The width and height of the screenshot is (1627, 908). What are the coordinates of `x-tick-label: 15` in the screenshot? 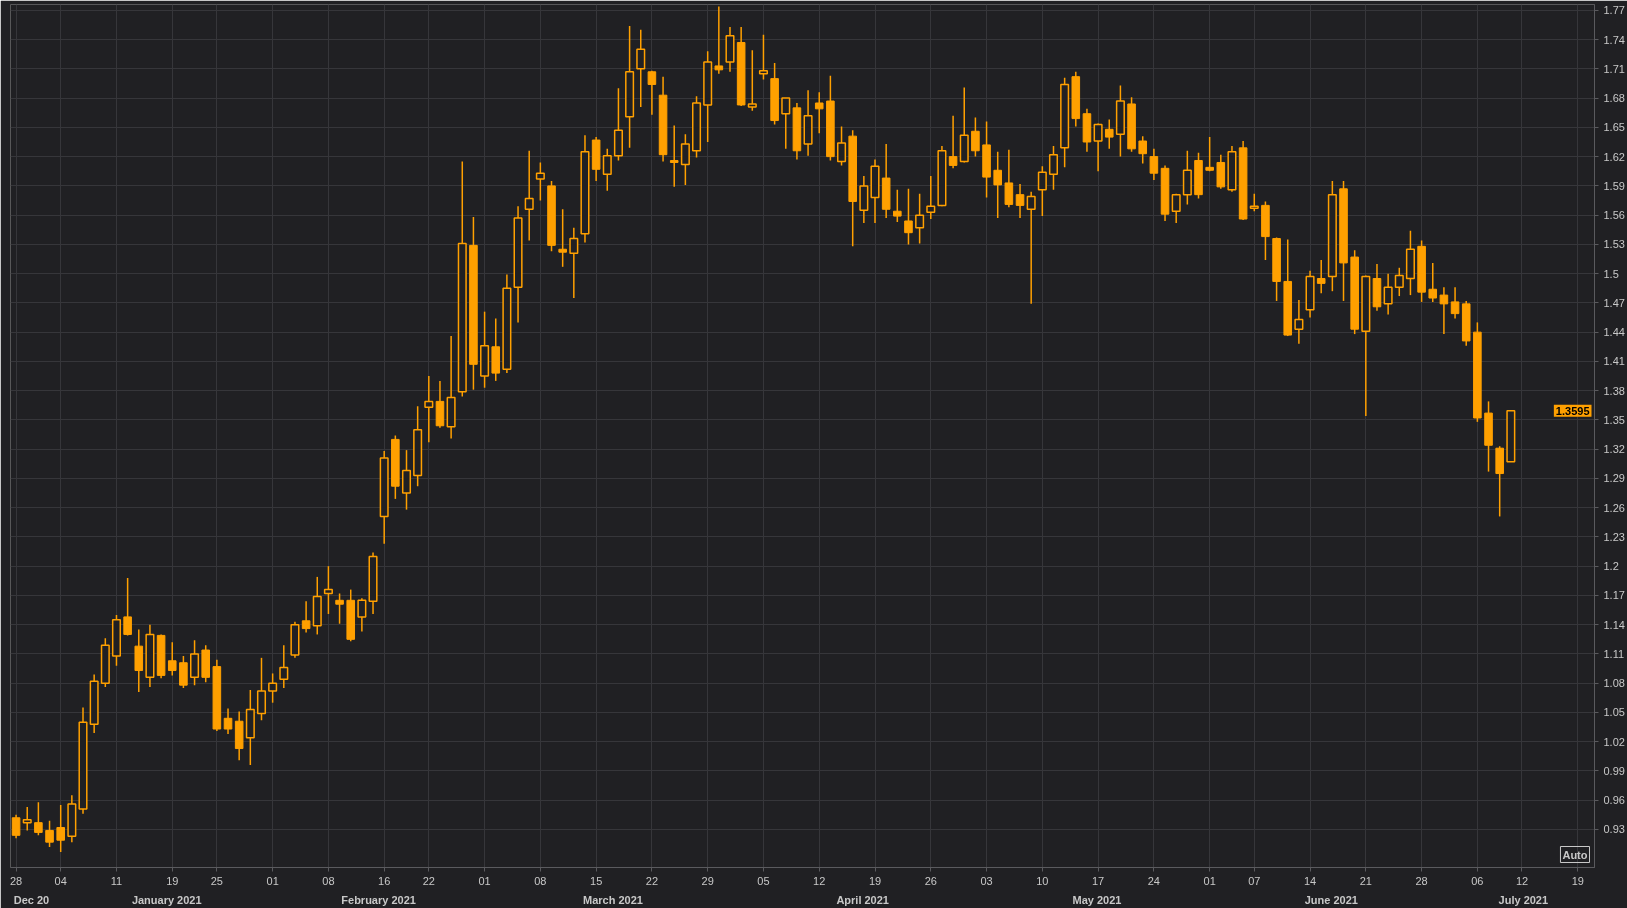 It's located at (596, 880).